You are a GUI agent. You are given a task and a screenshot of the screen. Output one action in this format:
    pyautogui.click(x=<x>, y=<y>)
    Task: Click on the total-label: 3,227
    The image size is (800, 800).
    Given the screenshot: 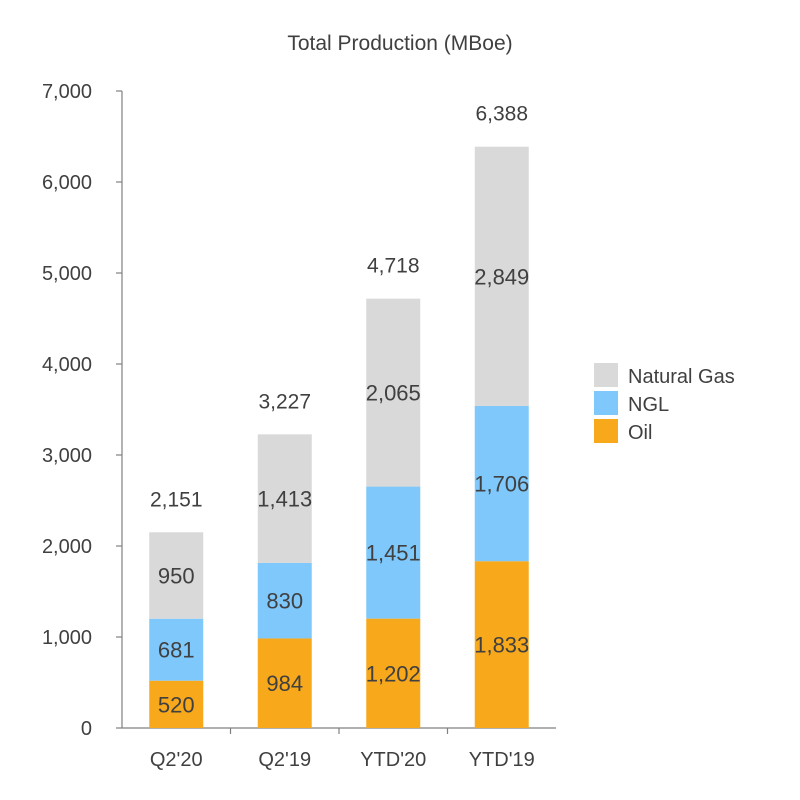 What is the action you would take?
    pyautogui.click(x=284, y=401)
    